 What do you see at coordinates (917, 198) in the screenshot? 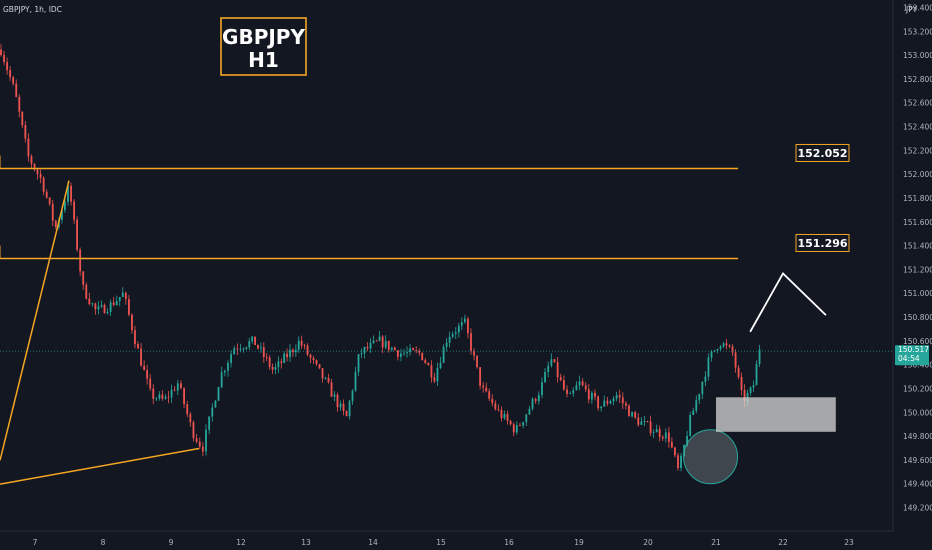
I see `price-tick-151.8: 151.800` at bounding box center [917, 198].